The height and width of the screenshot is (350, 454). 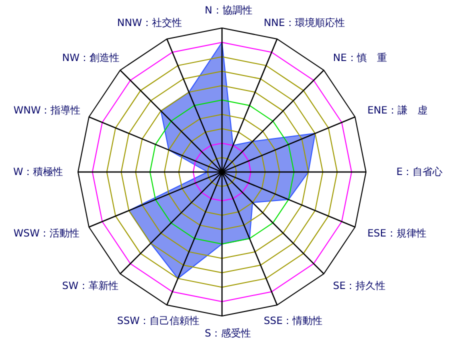 I want to click on spoke-label: NE：慎 重, so click(x=360, y=58).